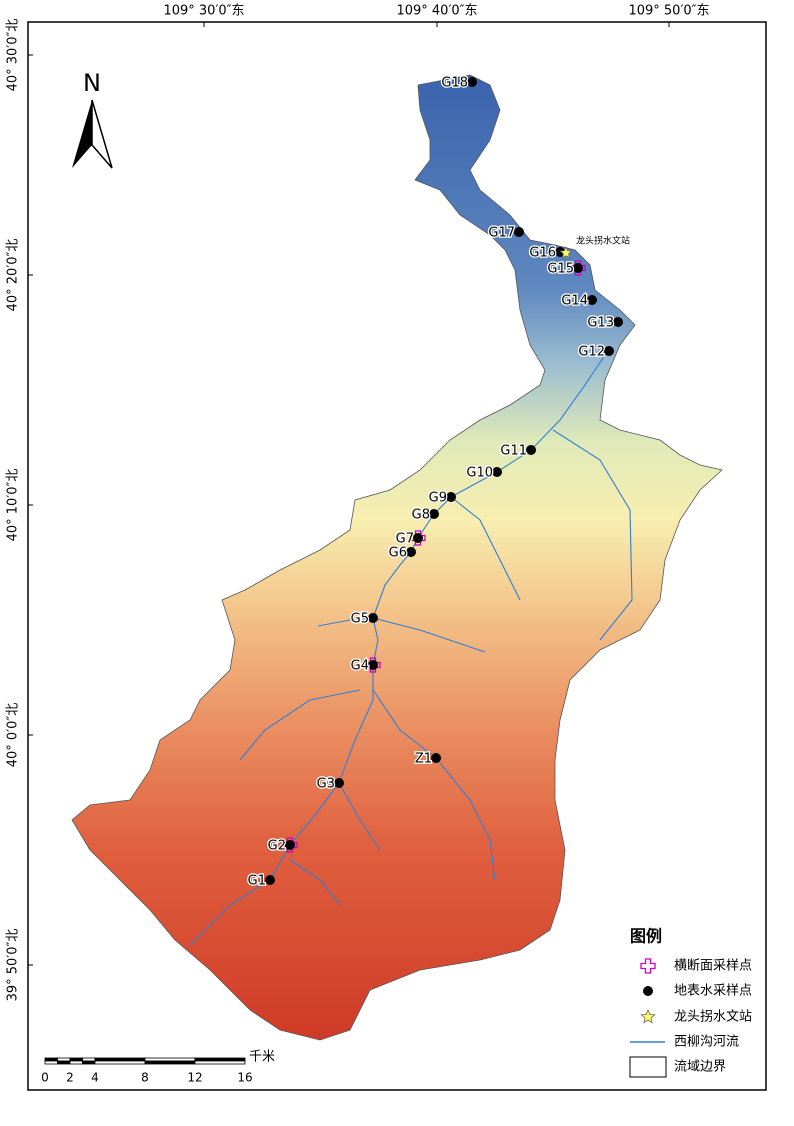 The width and height of the screenshot is (794, 1126). What do you see at coordinates (566, 252) in the screenshot?
I see `station-marker` at bounding box center [566, 252].